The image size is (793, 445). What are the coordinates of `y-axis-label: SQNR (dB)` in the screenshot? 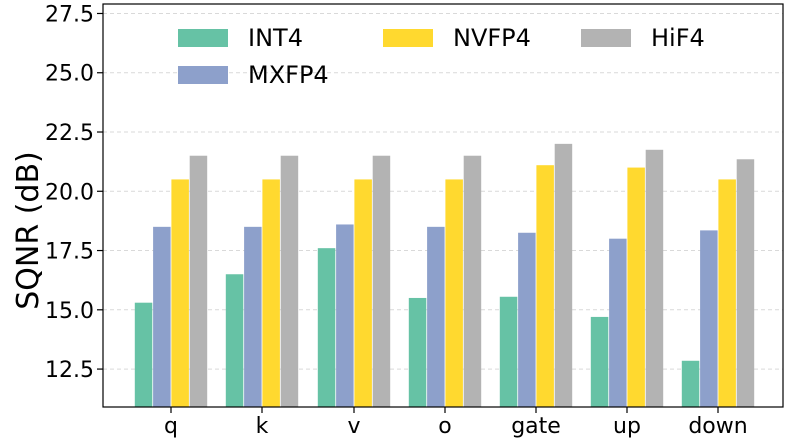 It's located at (28, 230).